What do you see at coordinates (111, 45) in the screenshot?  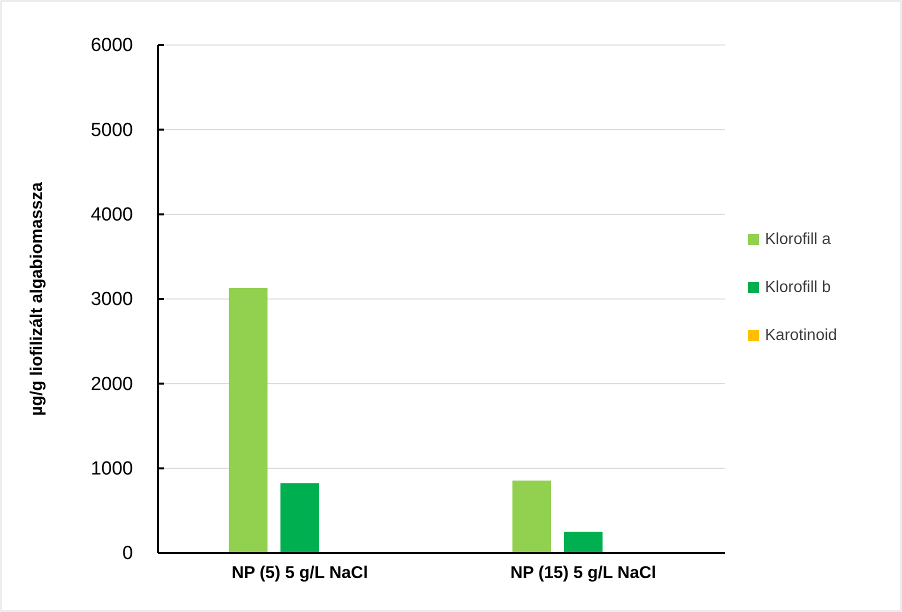 I see `y-tick-label: 6000` at bounding box center [111, 45].